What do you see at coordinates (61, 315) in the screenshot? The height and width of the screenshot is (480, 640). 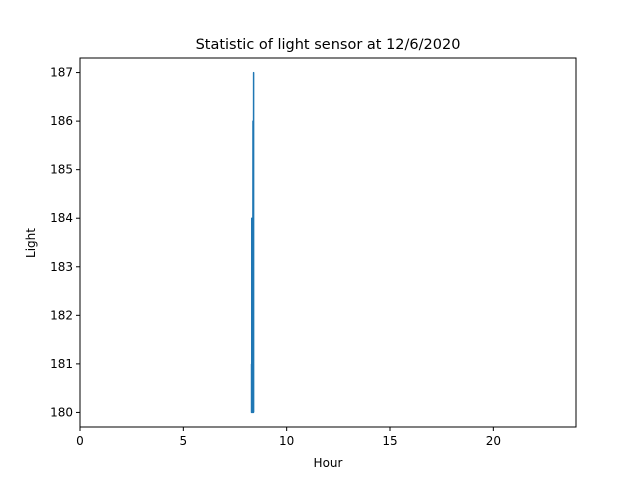 I see `y-tick-label: 182` at bounding box center [61, 315].